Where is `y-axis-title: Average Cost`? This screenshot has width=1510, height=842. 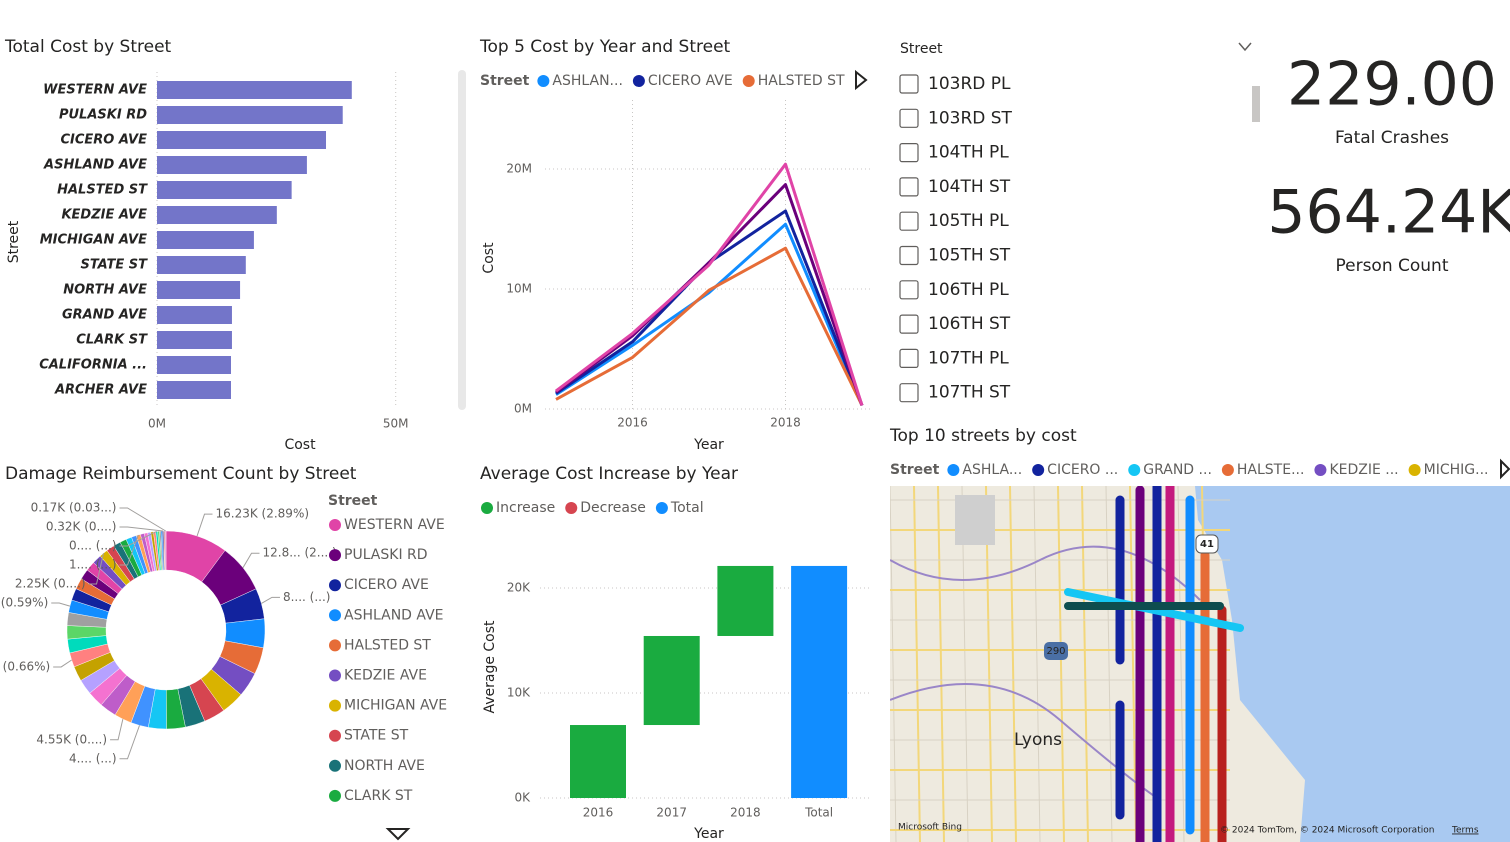 y-axis-title: Average Cost is located at coordinates (490, 667).